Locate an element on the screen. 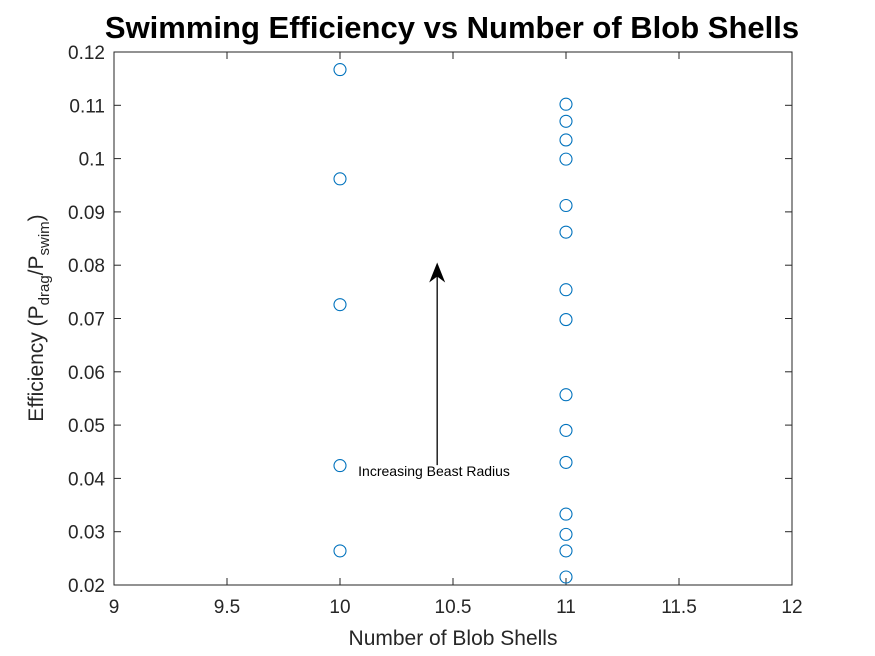 The image size is (875, 656). y-axis-label-suffix: ) is located at coordinates (36, 217).